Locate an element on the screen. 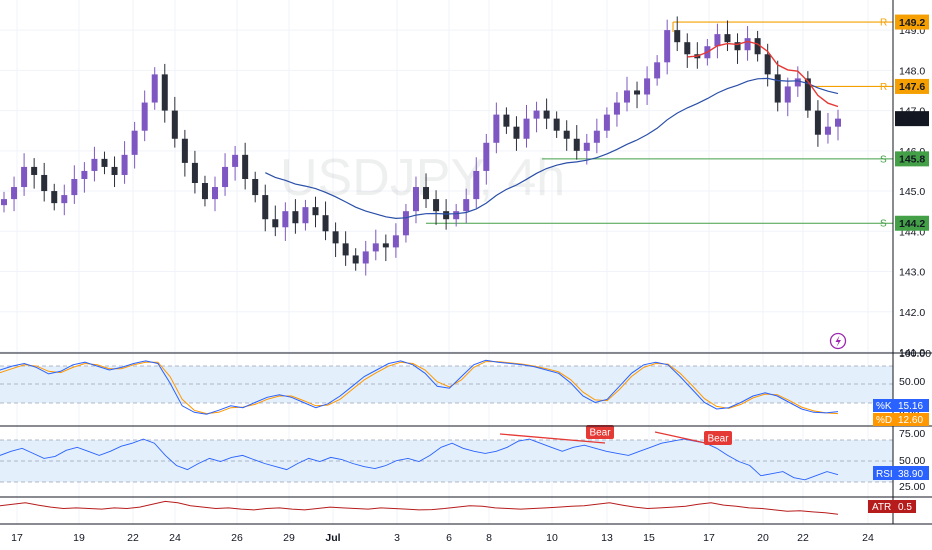 Image resolution: width=932 pixels, height=550 pixels. rsi-badge-bg is located at coordinates (901, 473).